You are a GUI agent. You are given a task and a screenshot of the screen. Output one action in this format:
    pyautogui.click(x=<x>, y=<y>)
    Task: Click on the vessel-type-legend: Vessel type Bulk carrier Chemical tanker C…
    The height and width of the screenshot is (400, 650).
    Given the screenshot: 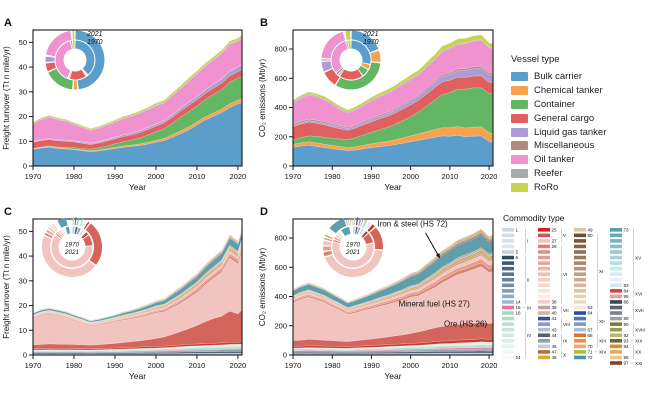 What is the action you would take?
    pyautogui.click(x=580, y=124)
    